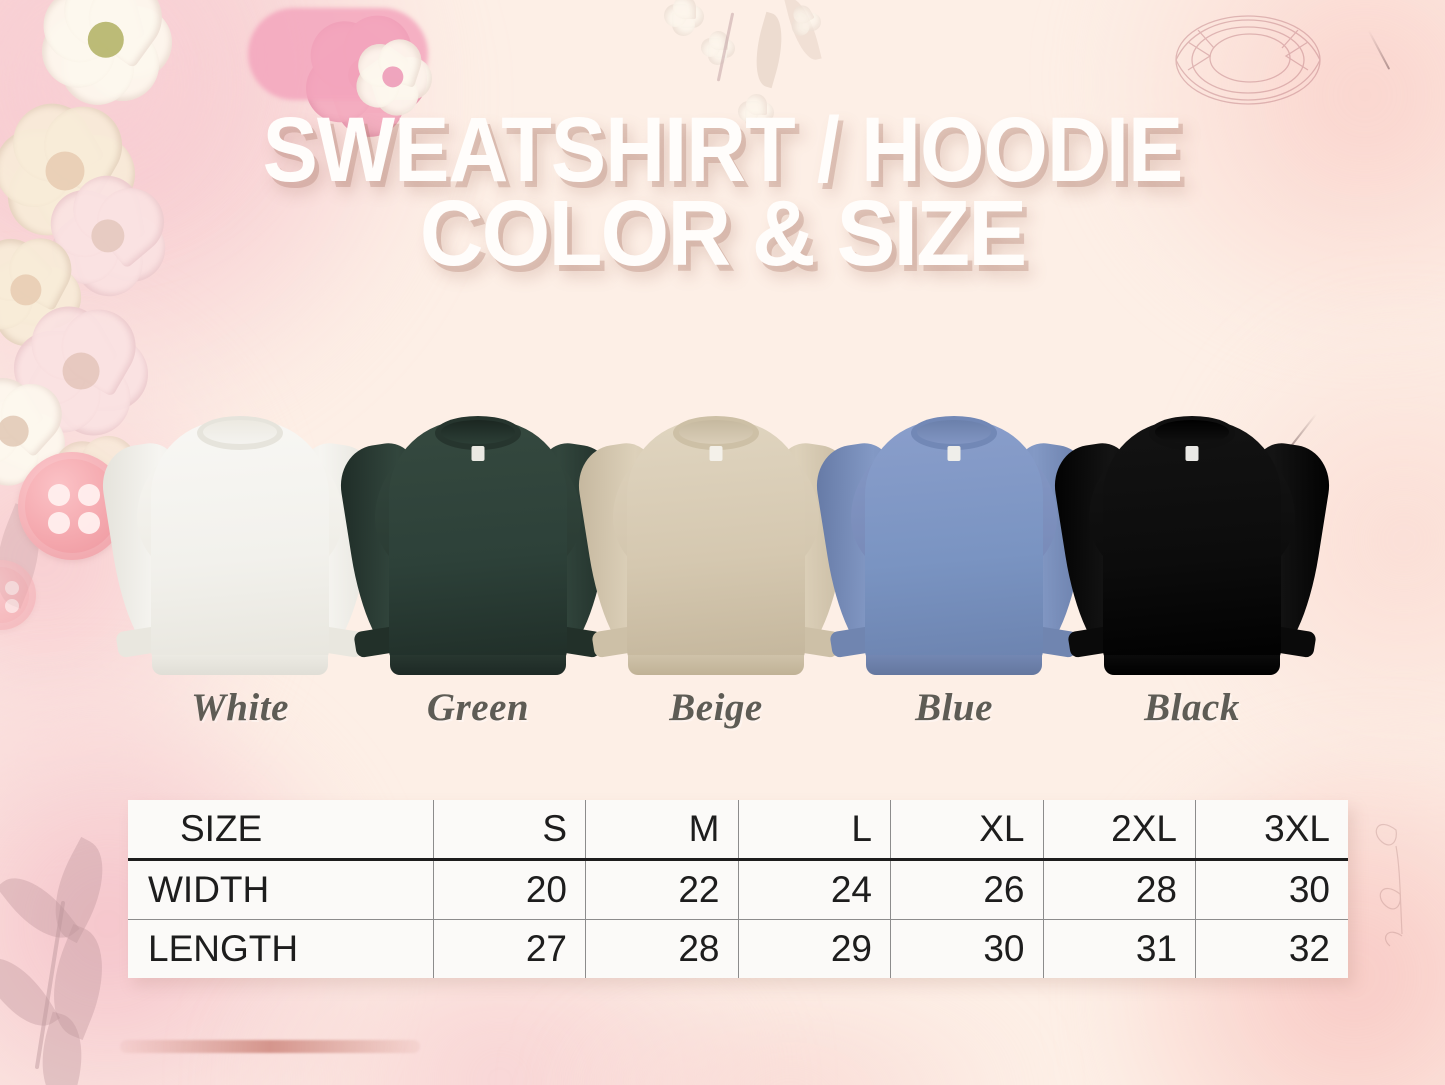  What do you see at coordinates (723, 150) in the screenshot?
I see `title-line-1: SWEATSHIRT / HOODIE` at bounding box center [723, 150].